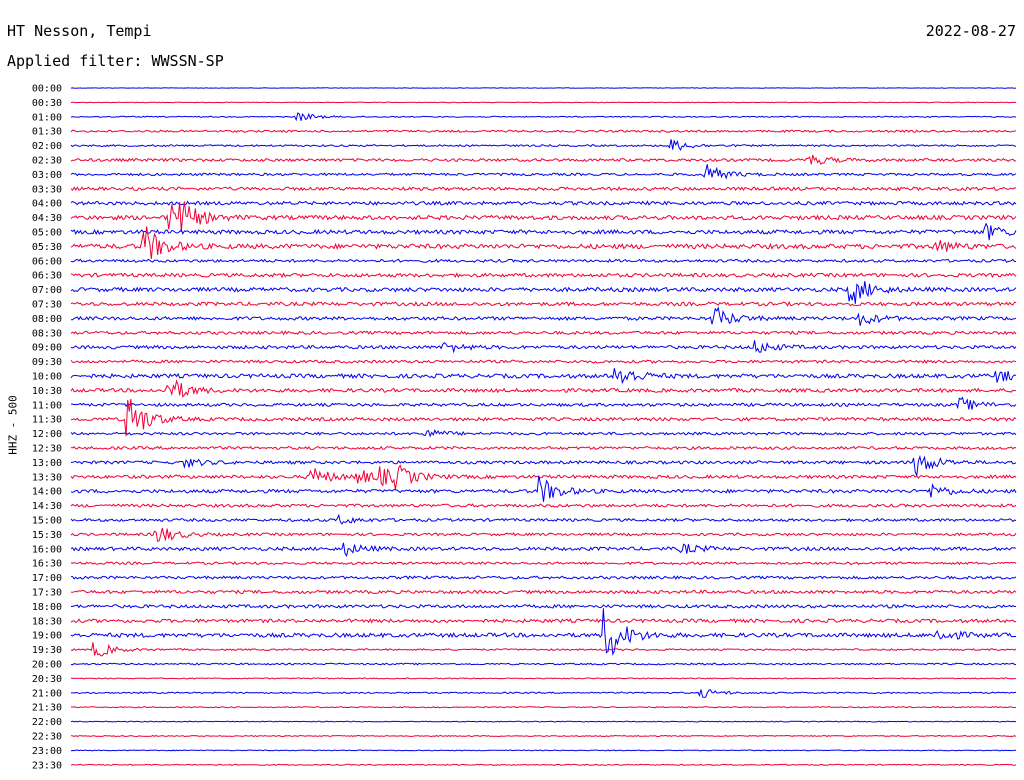 Image resolution: width=1024 pixels, height=780 pixels. Describe the element at coordinates (47, 708) in the screenshot. I see `row-label: 21:30` at that location.